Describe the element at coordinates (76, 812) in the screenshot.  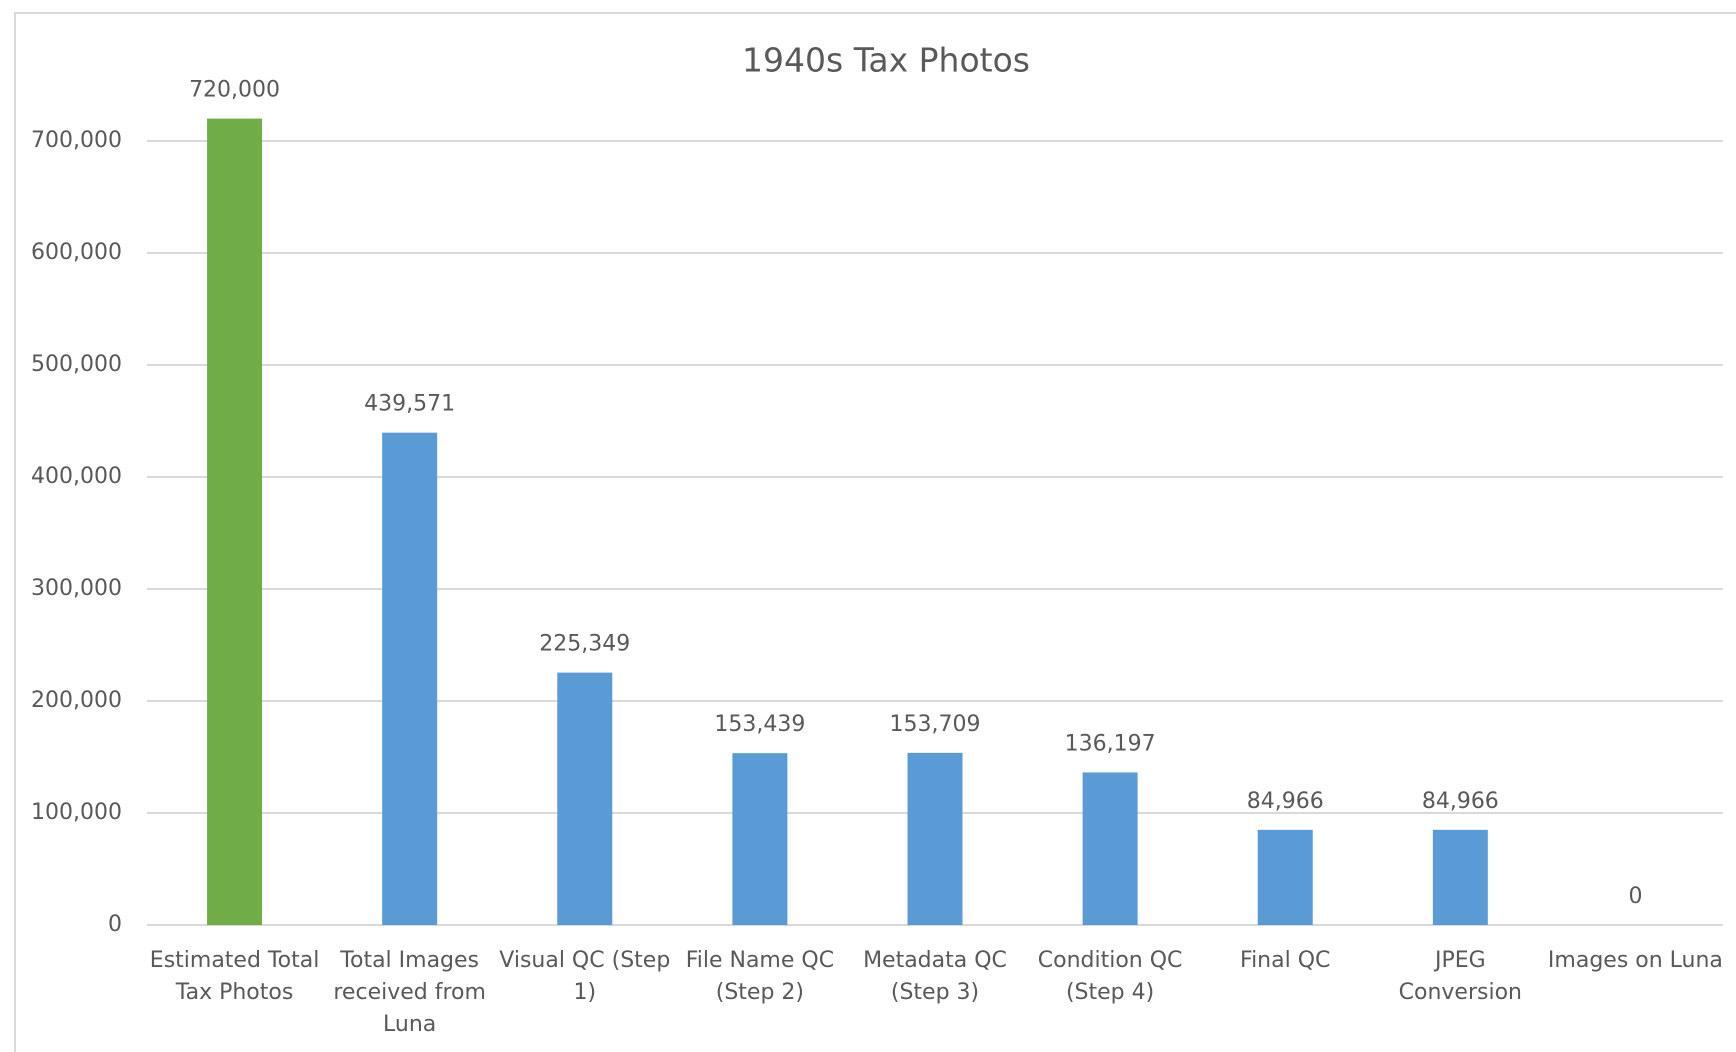
I see `y-tick-label: 100,000` at that location.